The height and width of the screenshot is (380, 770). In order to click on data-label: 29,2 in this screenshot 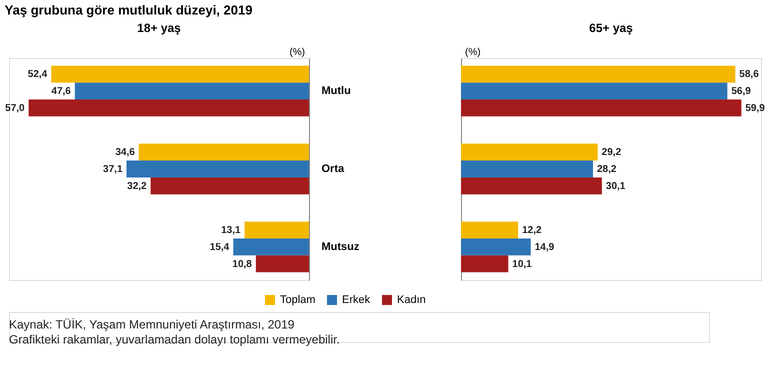, I will do `click(612, 152)`.